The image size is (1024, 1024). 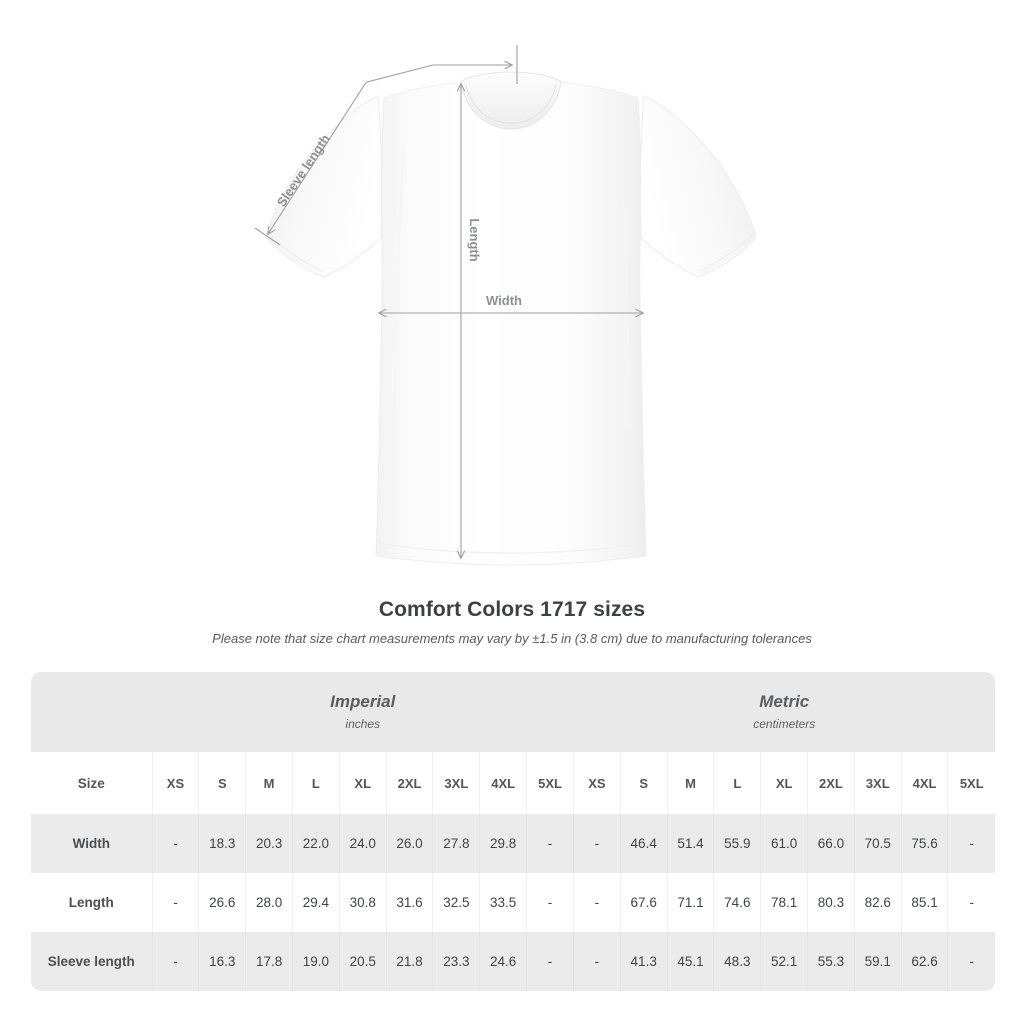 What do you see at coordinates (269, 843) in the screenshot?
I see `cell-width-imperial-m: 20.3` at bounding box center [269, 843].